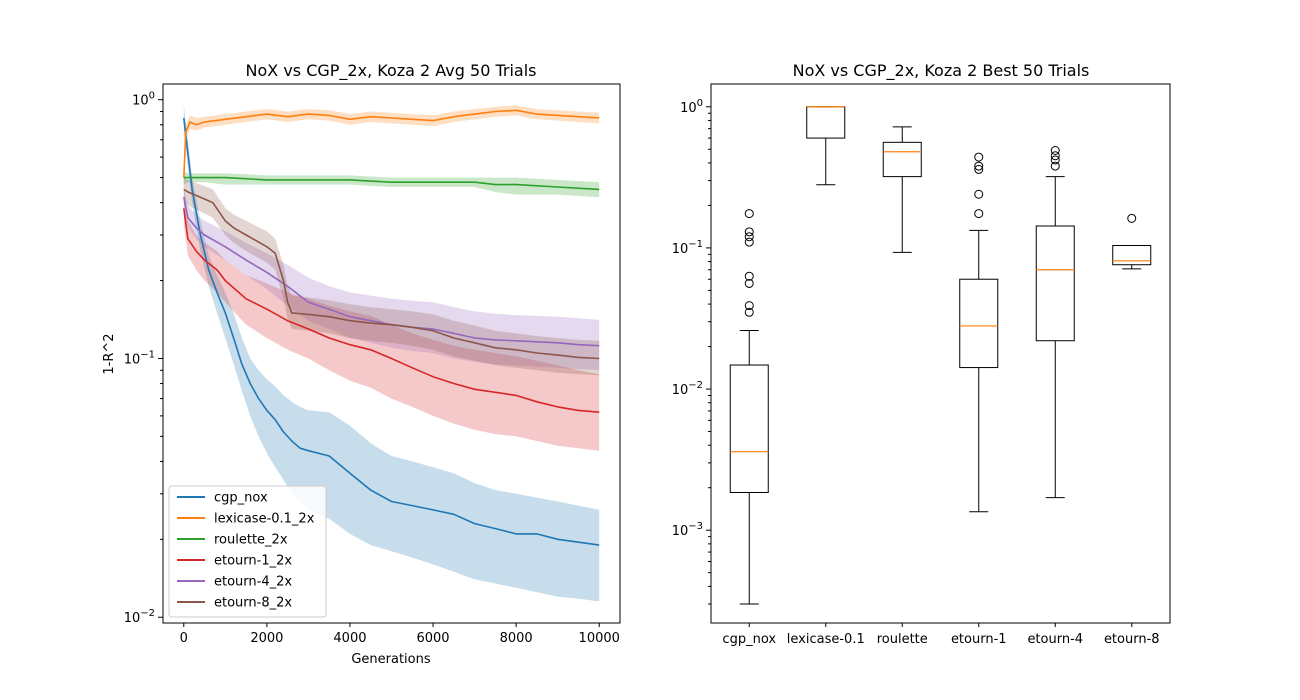  Describe the element at coordinates (902, 189) in the screenshot. I see `box-roulette` at that location.